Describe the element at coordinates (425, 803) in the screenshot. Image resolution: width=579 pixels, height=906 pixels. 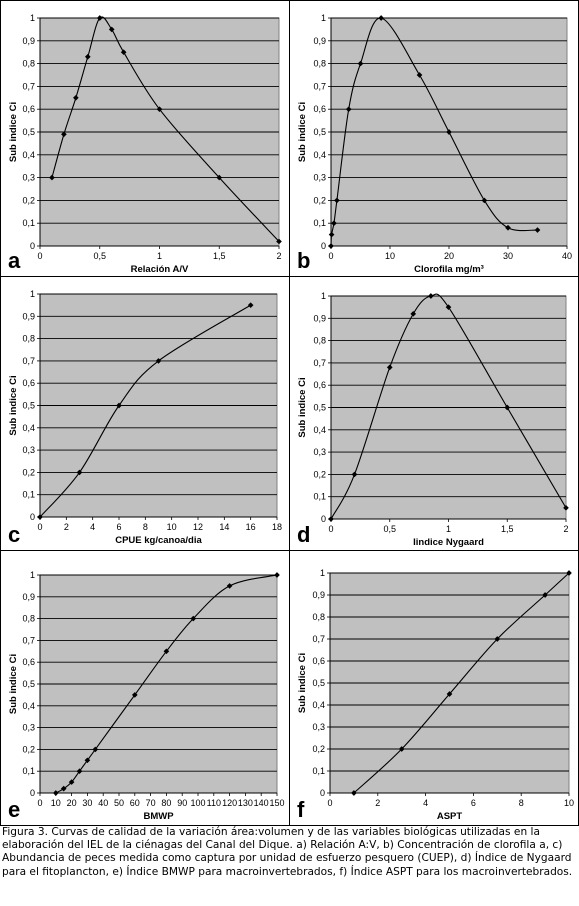
I see `x-tick-label: 4` at that location.